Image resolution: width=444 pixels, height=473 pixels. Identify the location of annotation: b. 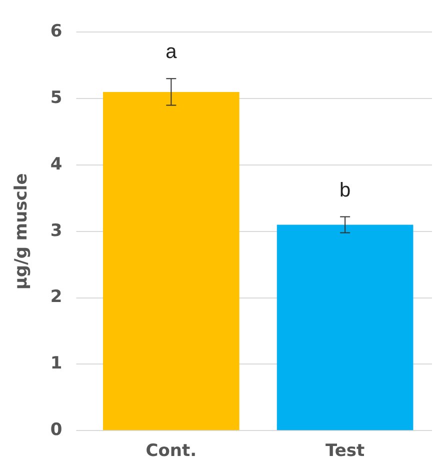
(345, 190).